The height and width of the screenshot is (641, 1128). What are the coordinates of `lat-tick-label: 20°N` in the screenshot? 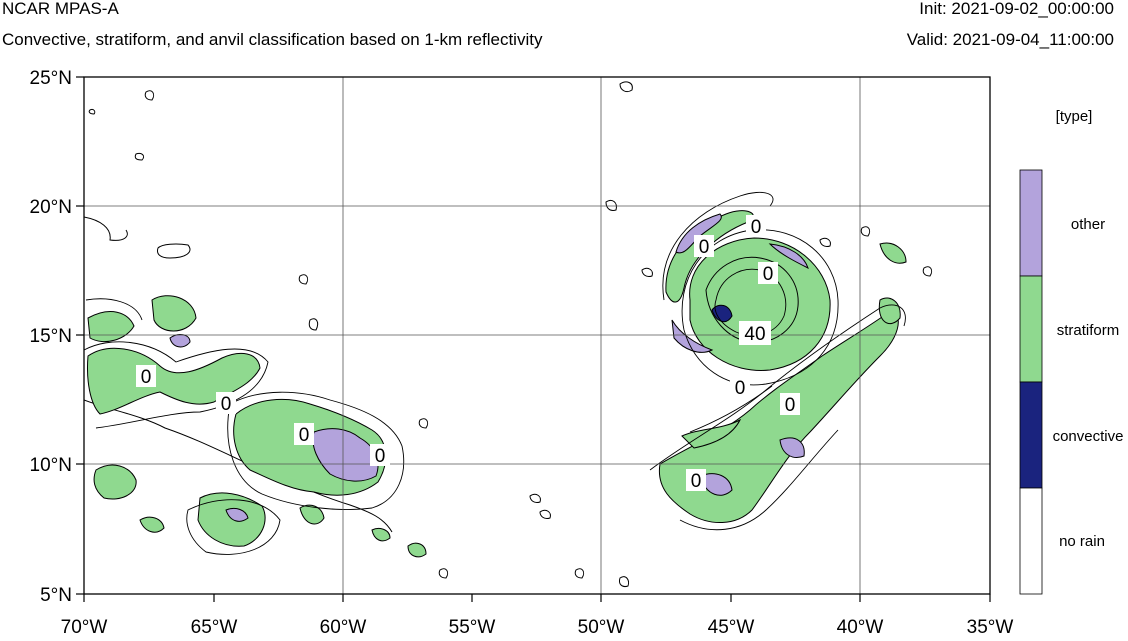 It's located at (51, 207).